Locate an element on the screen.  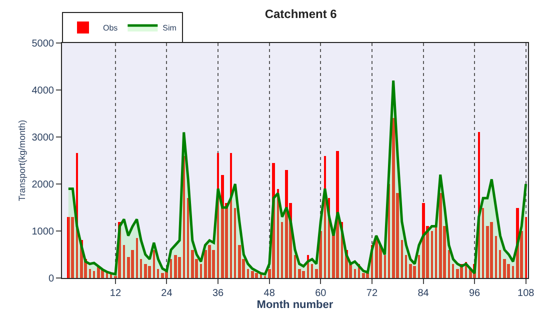
chart-title: Catchment 6 is located at coordinates (301, 14).